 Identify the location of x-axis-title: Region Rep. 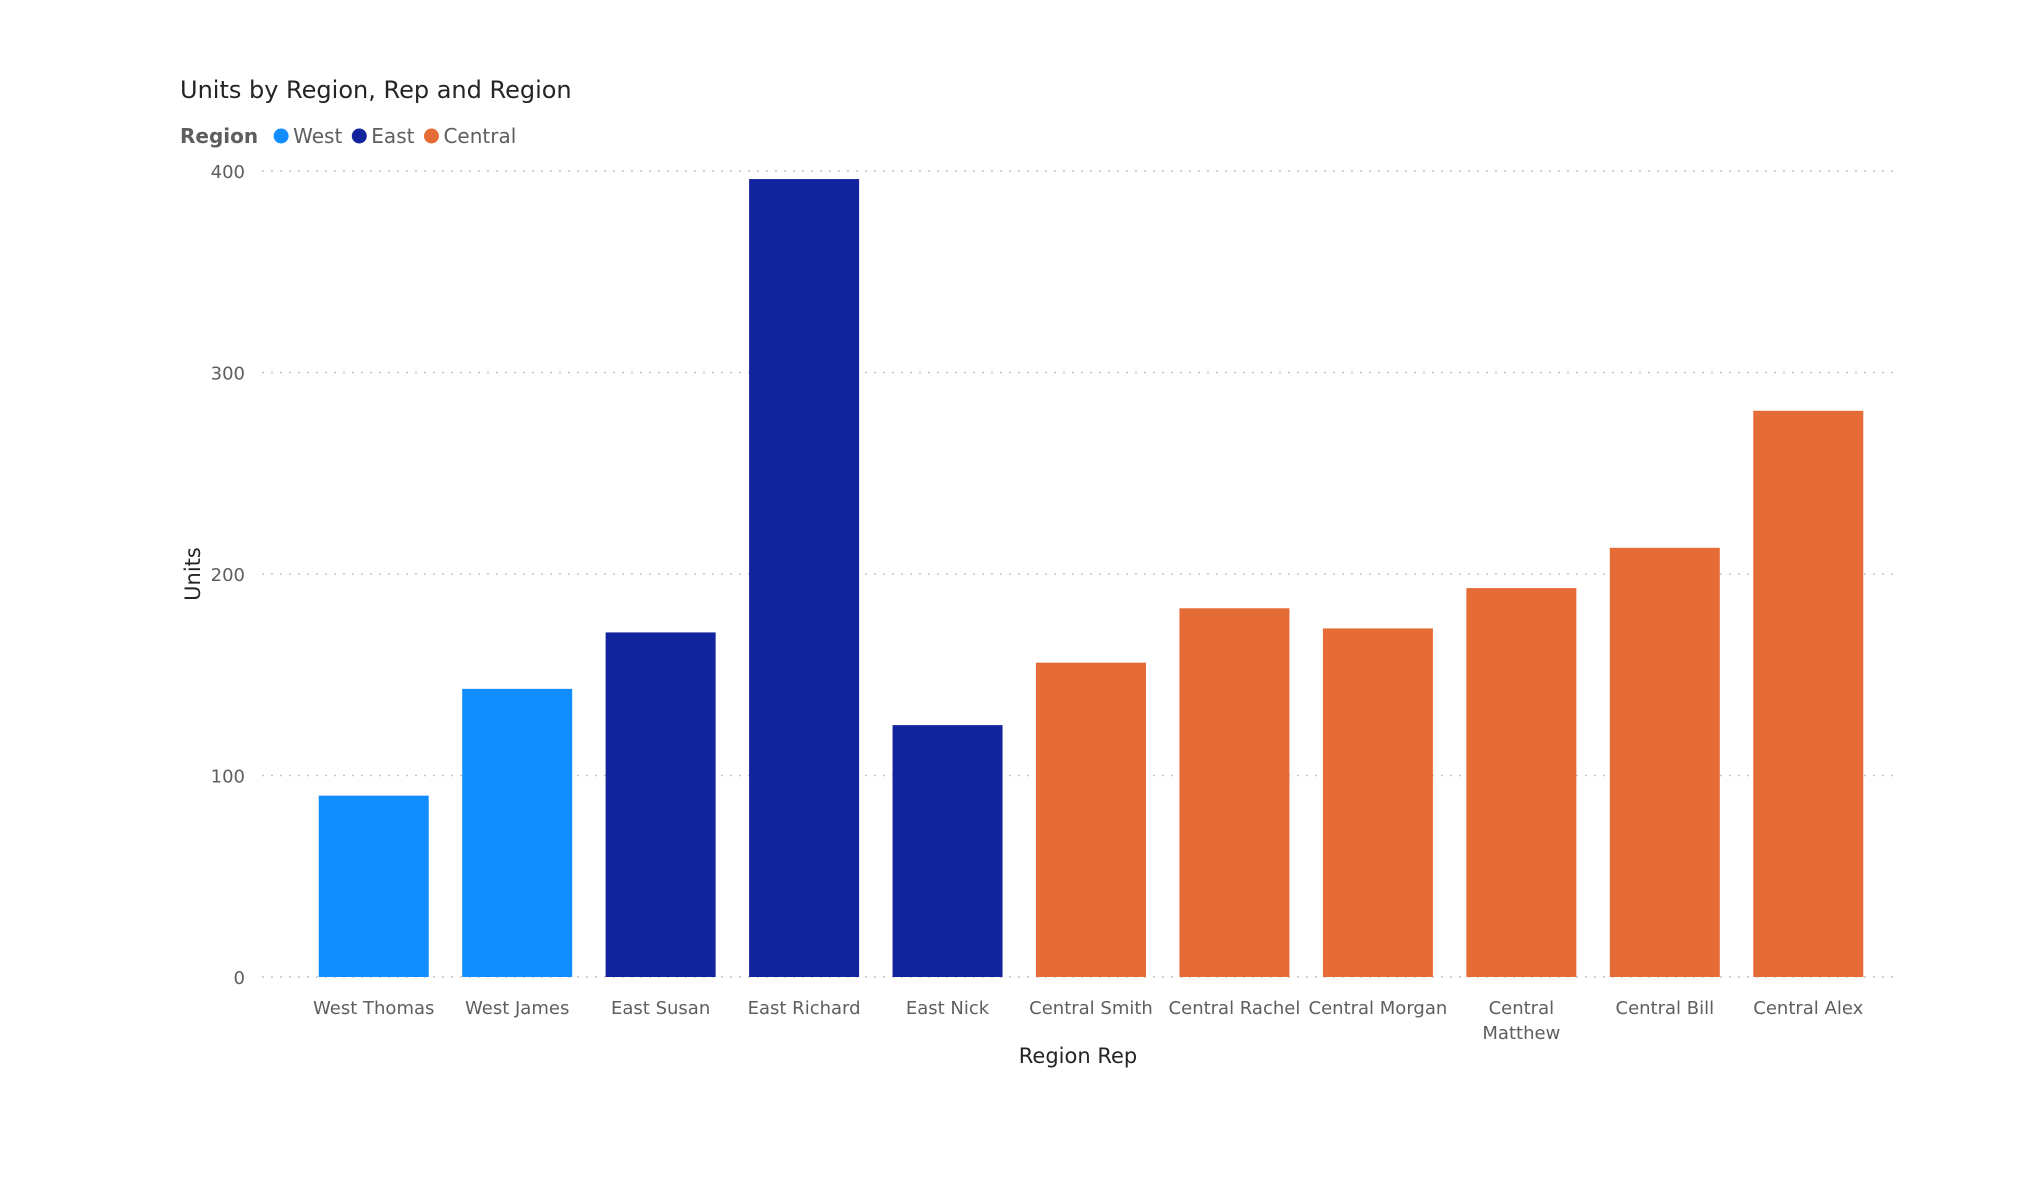
(1078, 1056).